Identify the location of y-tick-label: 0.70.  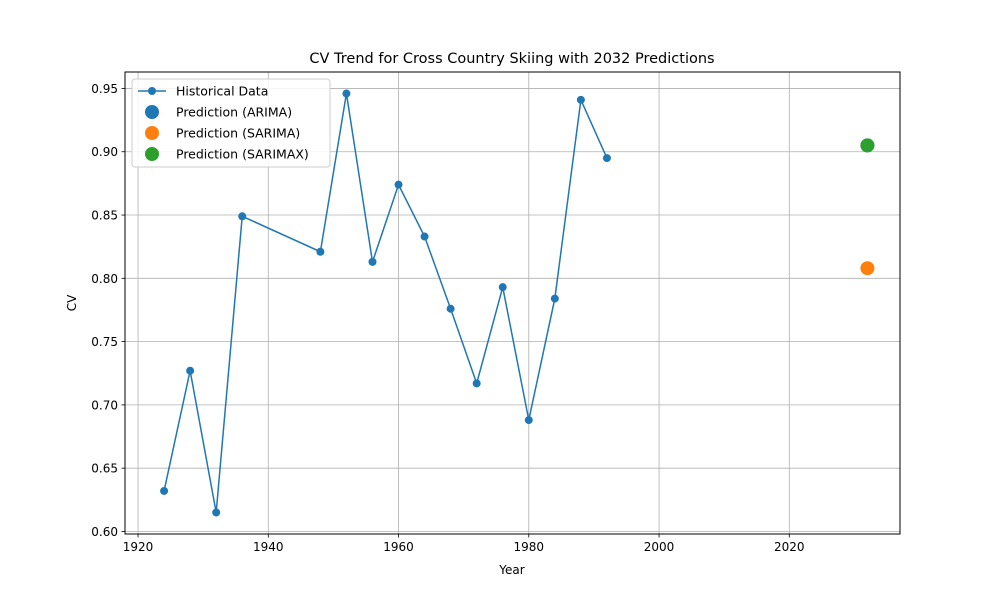
(104, 405).